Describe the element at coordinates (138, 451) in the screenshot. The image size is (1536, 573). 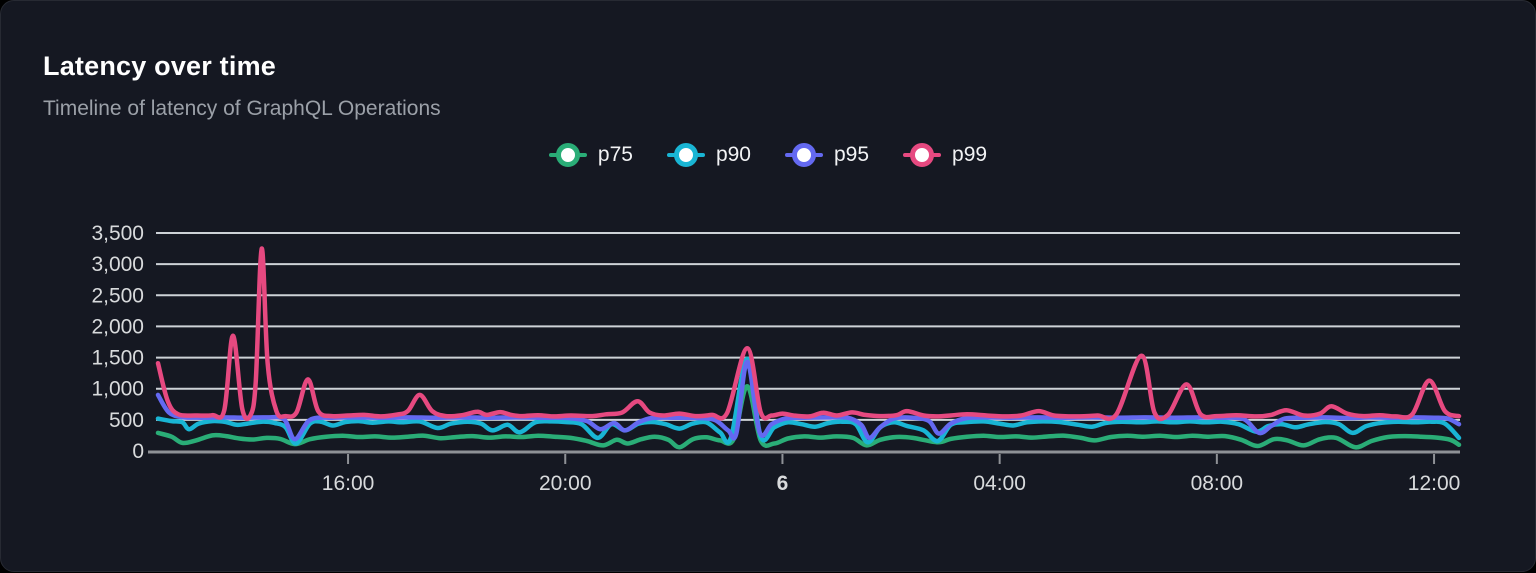
I see `y-tick-label: 0` at that location.